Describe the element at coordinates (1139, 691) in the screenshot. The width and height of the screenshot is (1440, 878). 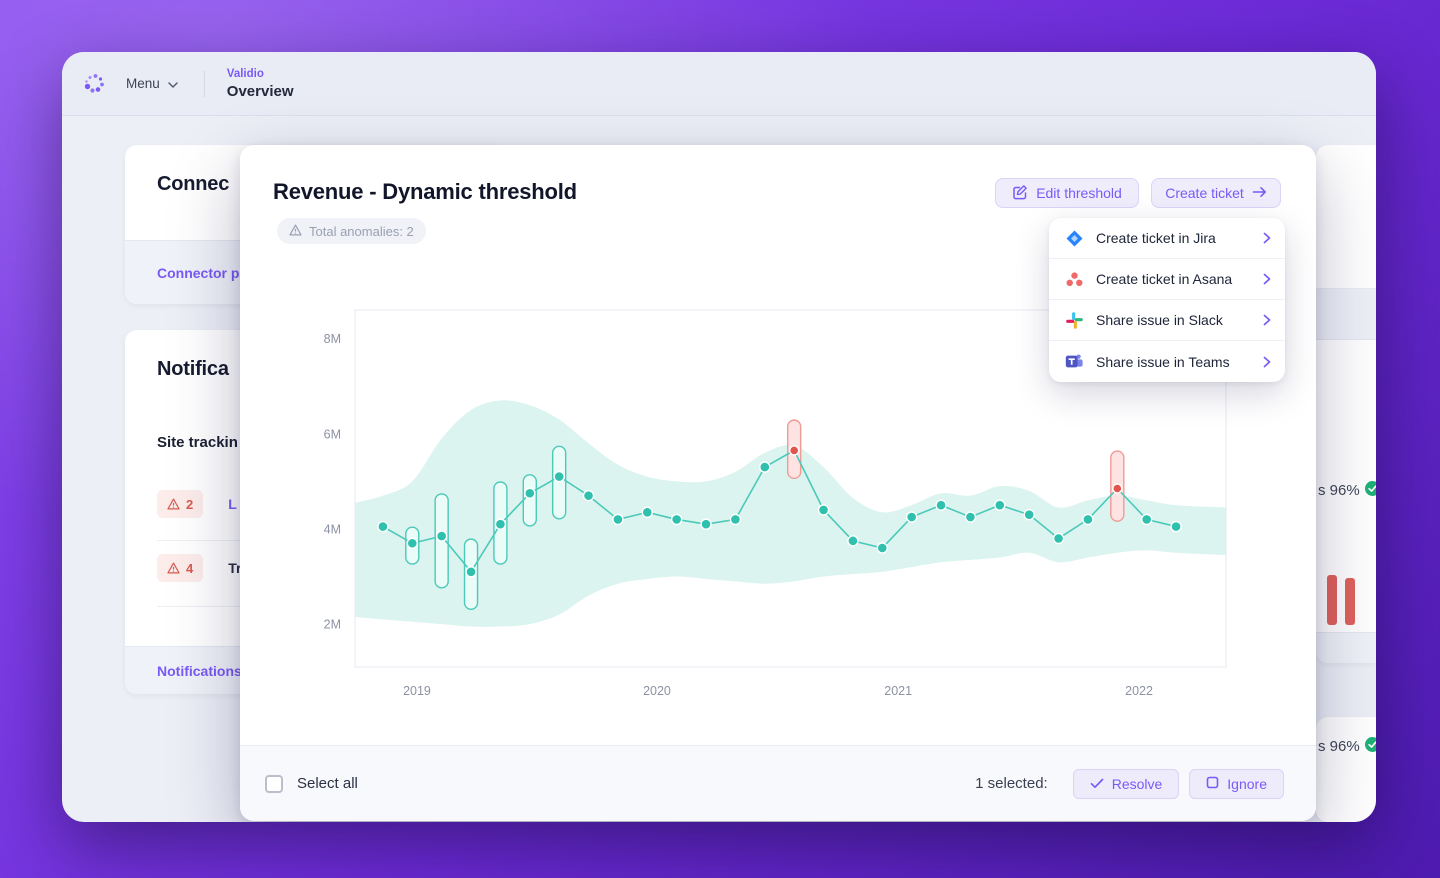
I see `svg-text: 2022` at that location.